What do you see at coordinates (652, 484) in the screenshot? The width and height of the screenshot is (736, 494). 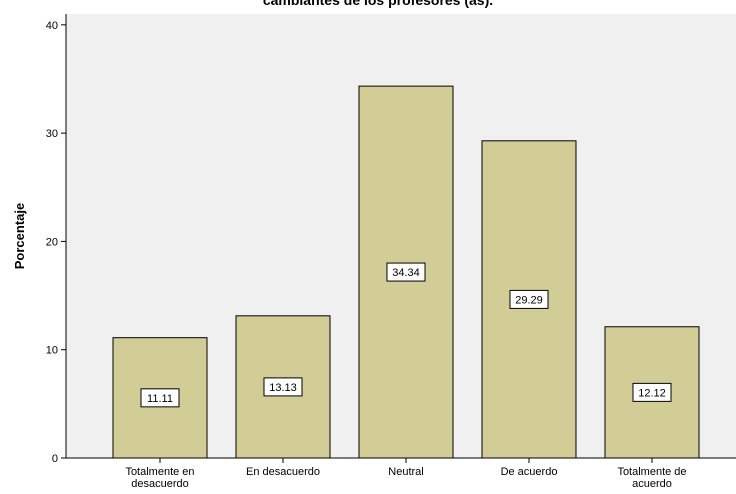 I see `x-tick-label: acuerdo` at bounding box center [652, 484].